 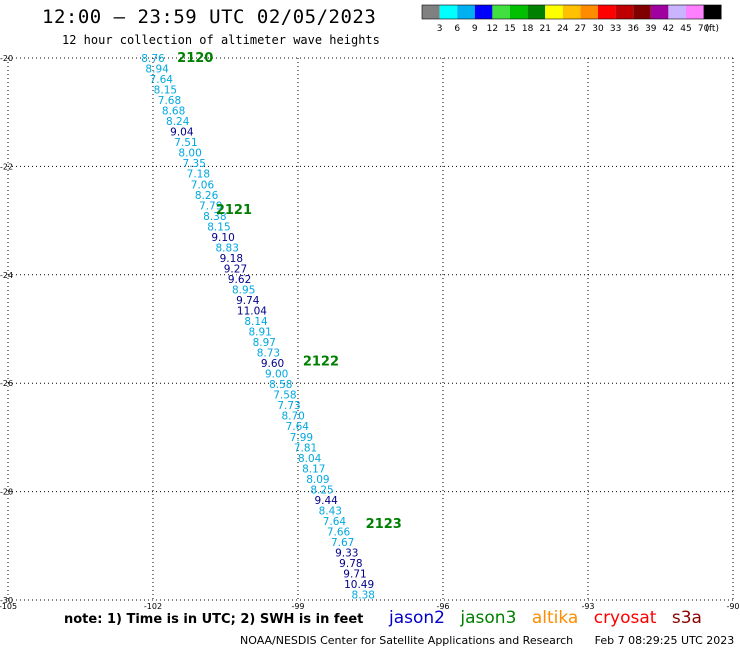 I want to click on sat-s3a: s3a, so click(x=686, y=618).